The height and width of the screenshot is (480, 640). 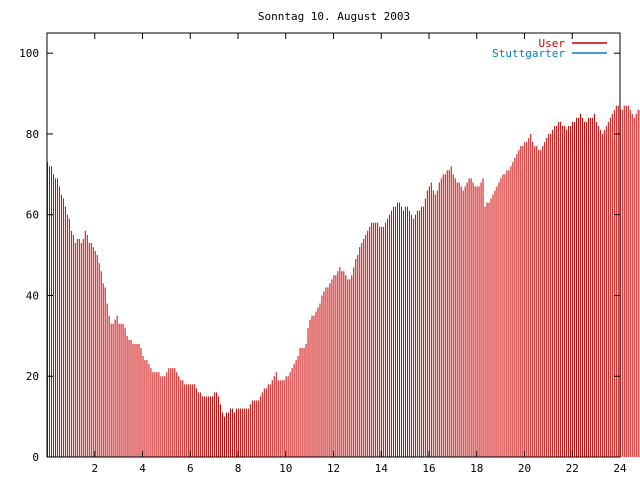 I want to click on x-tick-label: 10, so click(x=285, y=468).